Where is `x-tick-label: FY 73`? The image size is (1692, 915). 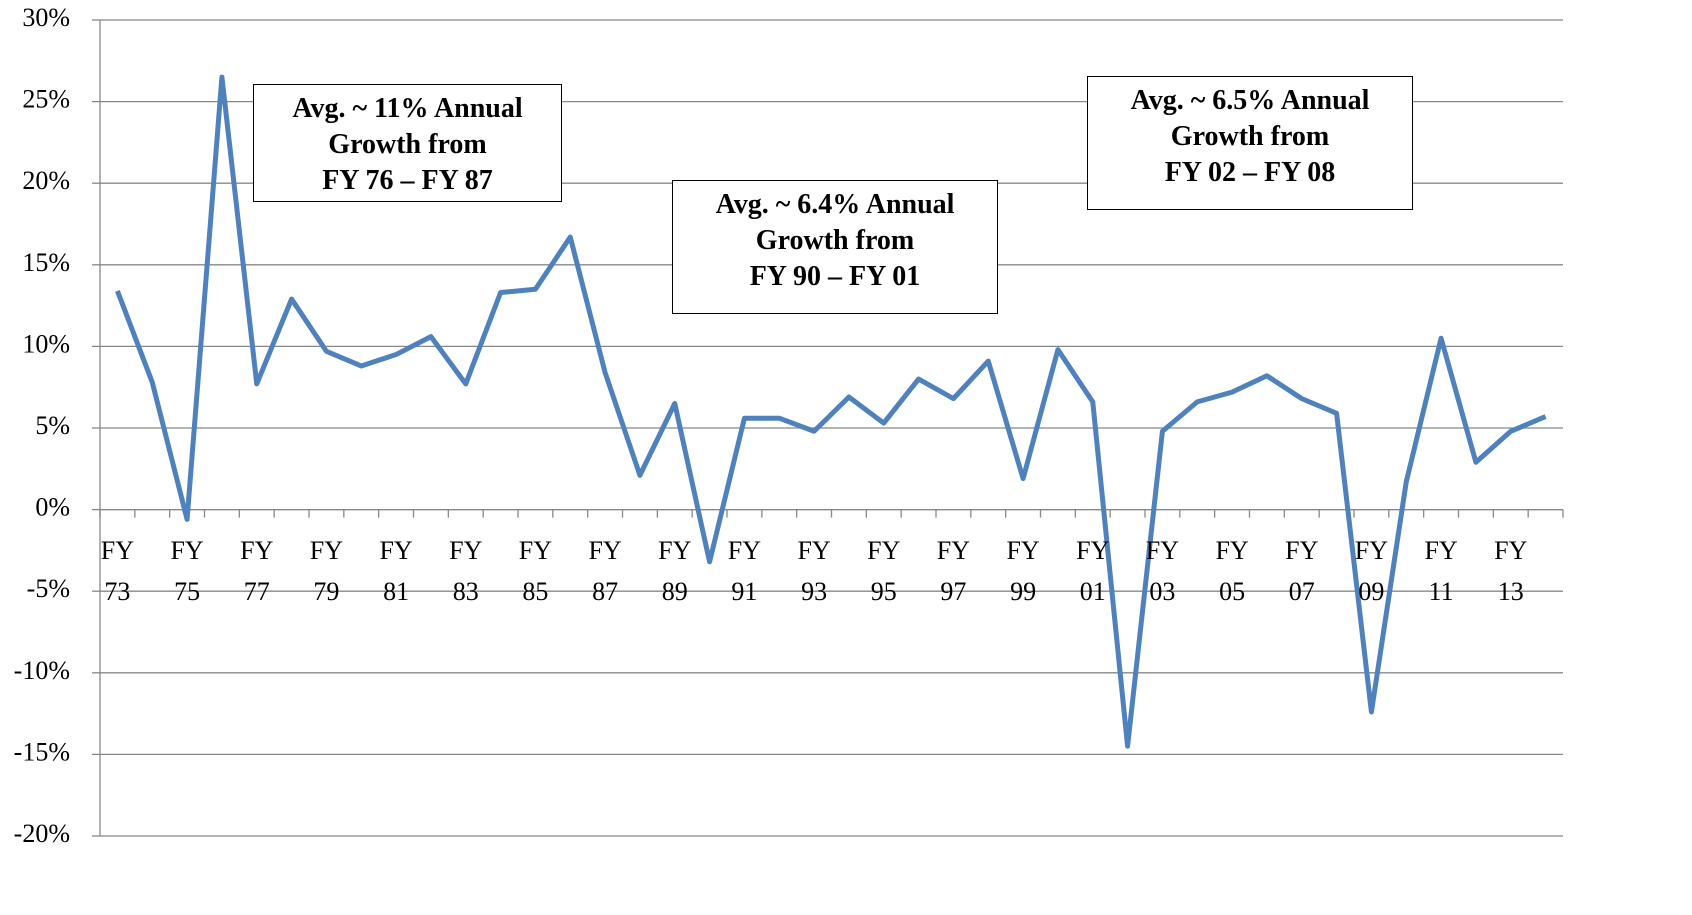
x-tick-label: FY 73 is located at coordinates (117, 570).